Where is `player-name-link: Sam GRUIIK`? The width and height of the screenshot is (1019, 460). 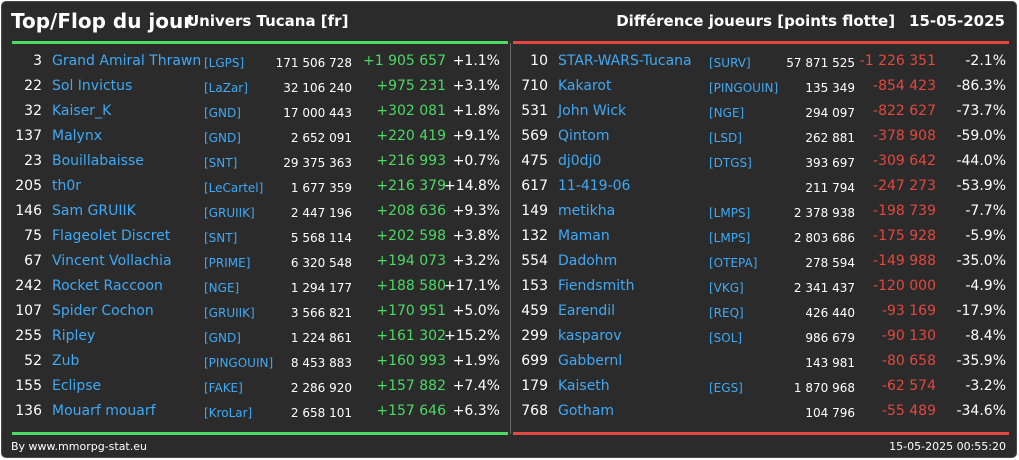
player-name-link: Sam GRUIIK is located at coordinates (94, 211).